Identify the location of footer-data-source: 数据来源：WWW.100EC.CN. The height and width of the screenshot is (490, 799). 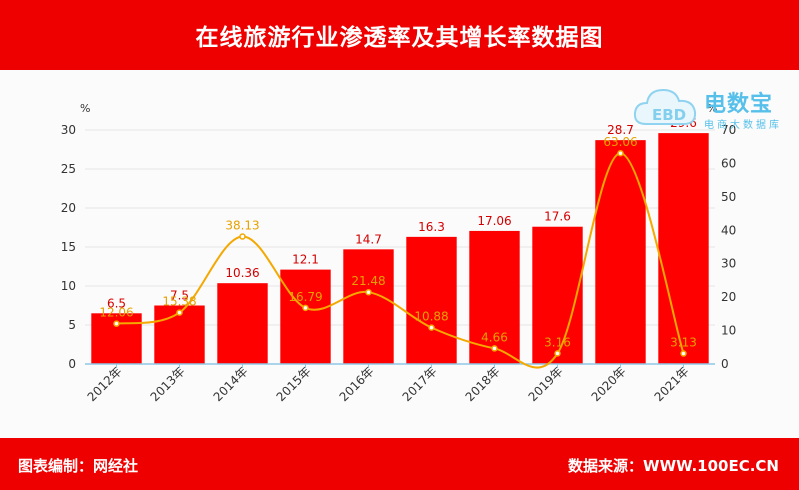
(673, 466).